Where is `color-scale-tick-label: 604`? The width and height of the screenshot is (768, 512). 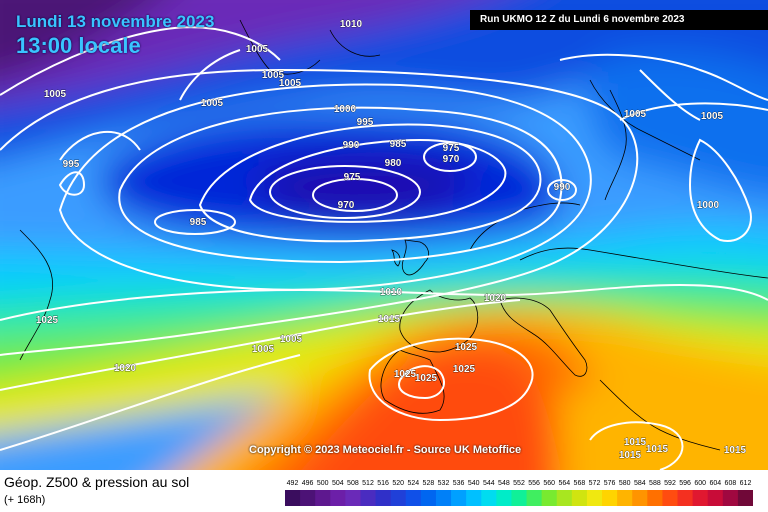
color-scale-tick-label: 604 is located at coordinates (715, 483).